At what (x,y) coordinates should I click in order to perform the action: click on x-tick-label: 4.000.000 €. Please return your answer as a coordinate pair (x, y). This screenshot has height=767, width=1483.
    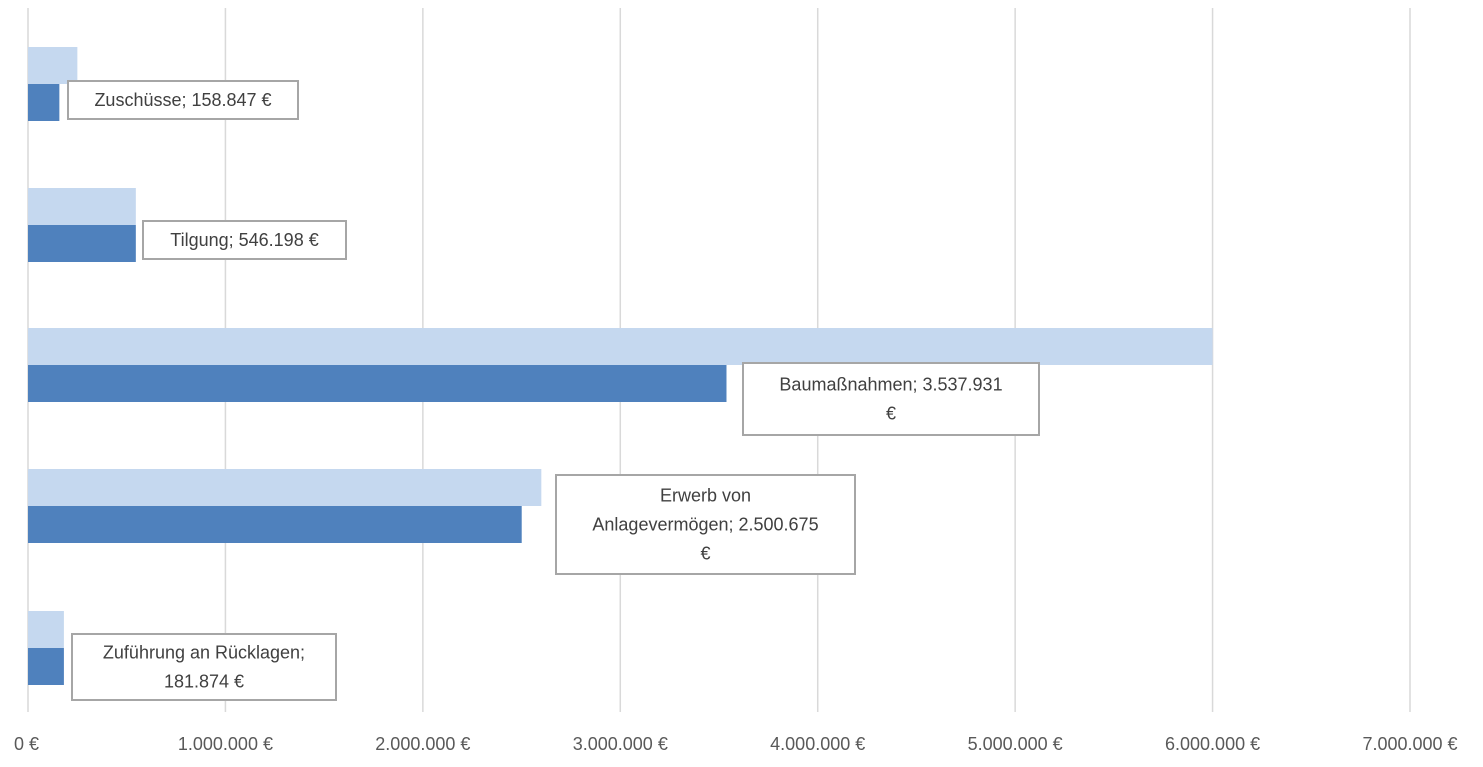
    Looking at the image, I should click on (817, 744).